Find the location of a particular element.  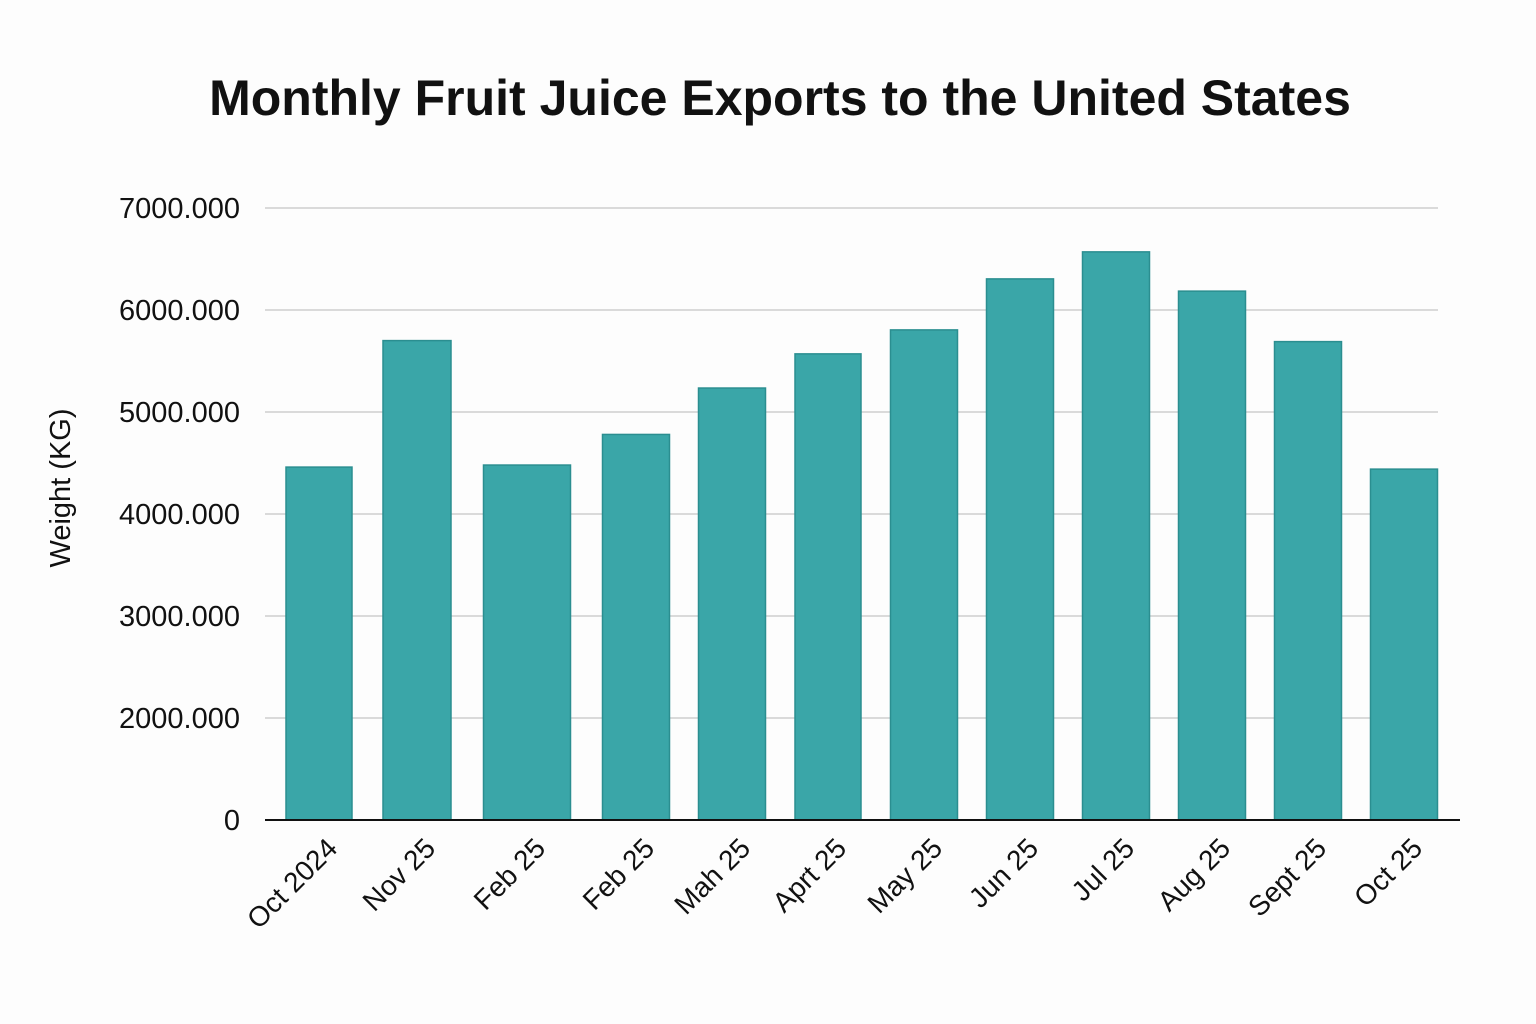

y-tick-label: 7000.000 is located at coordinates (179, 209).